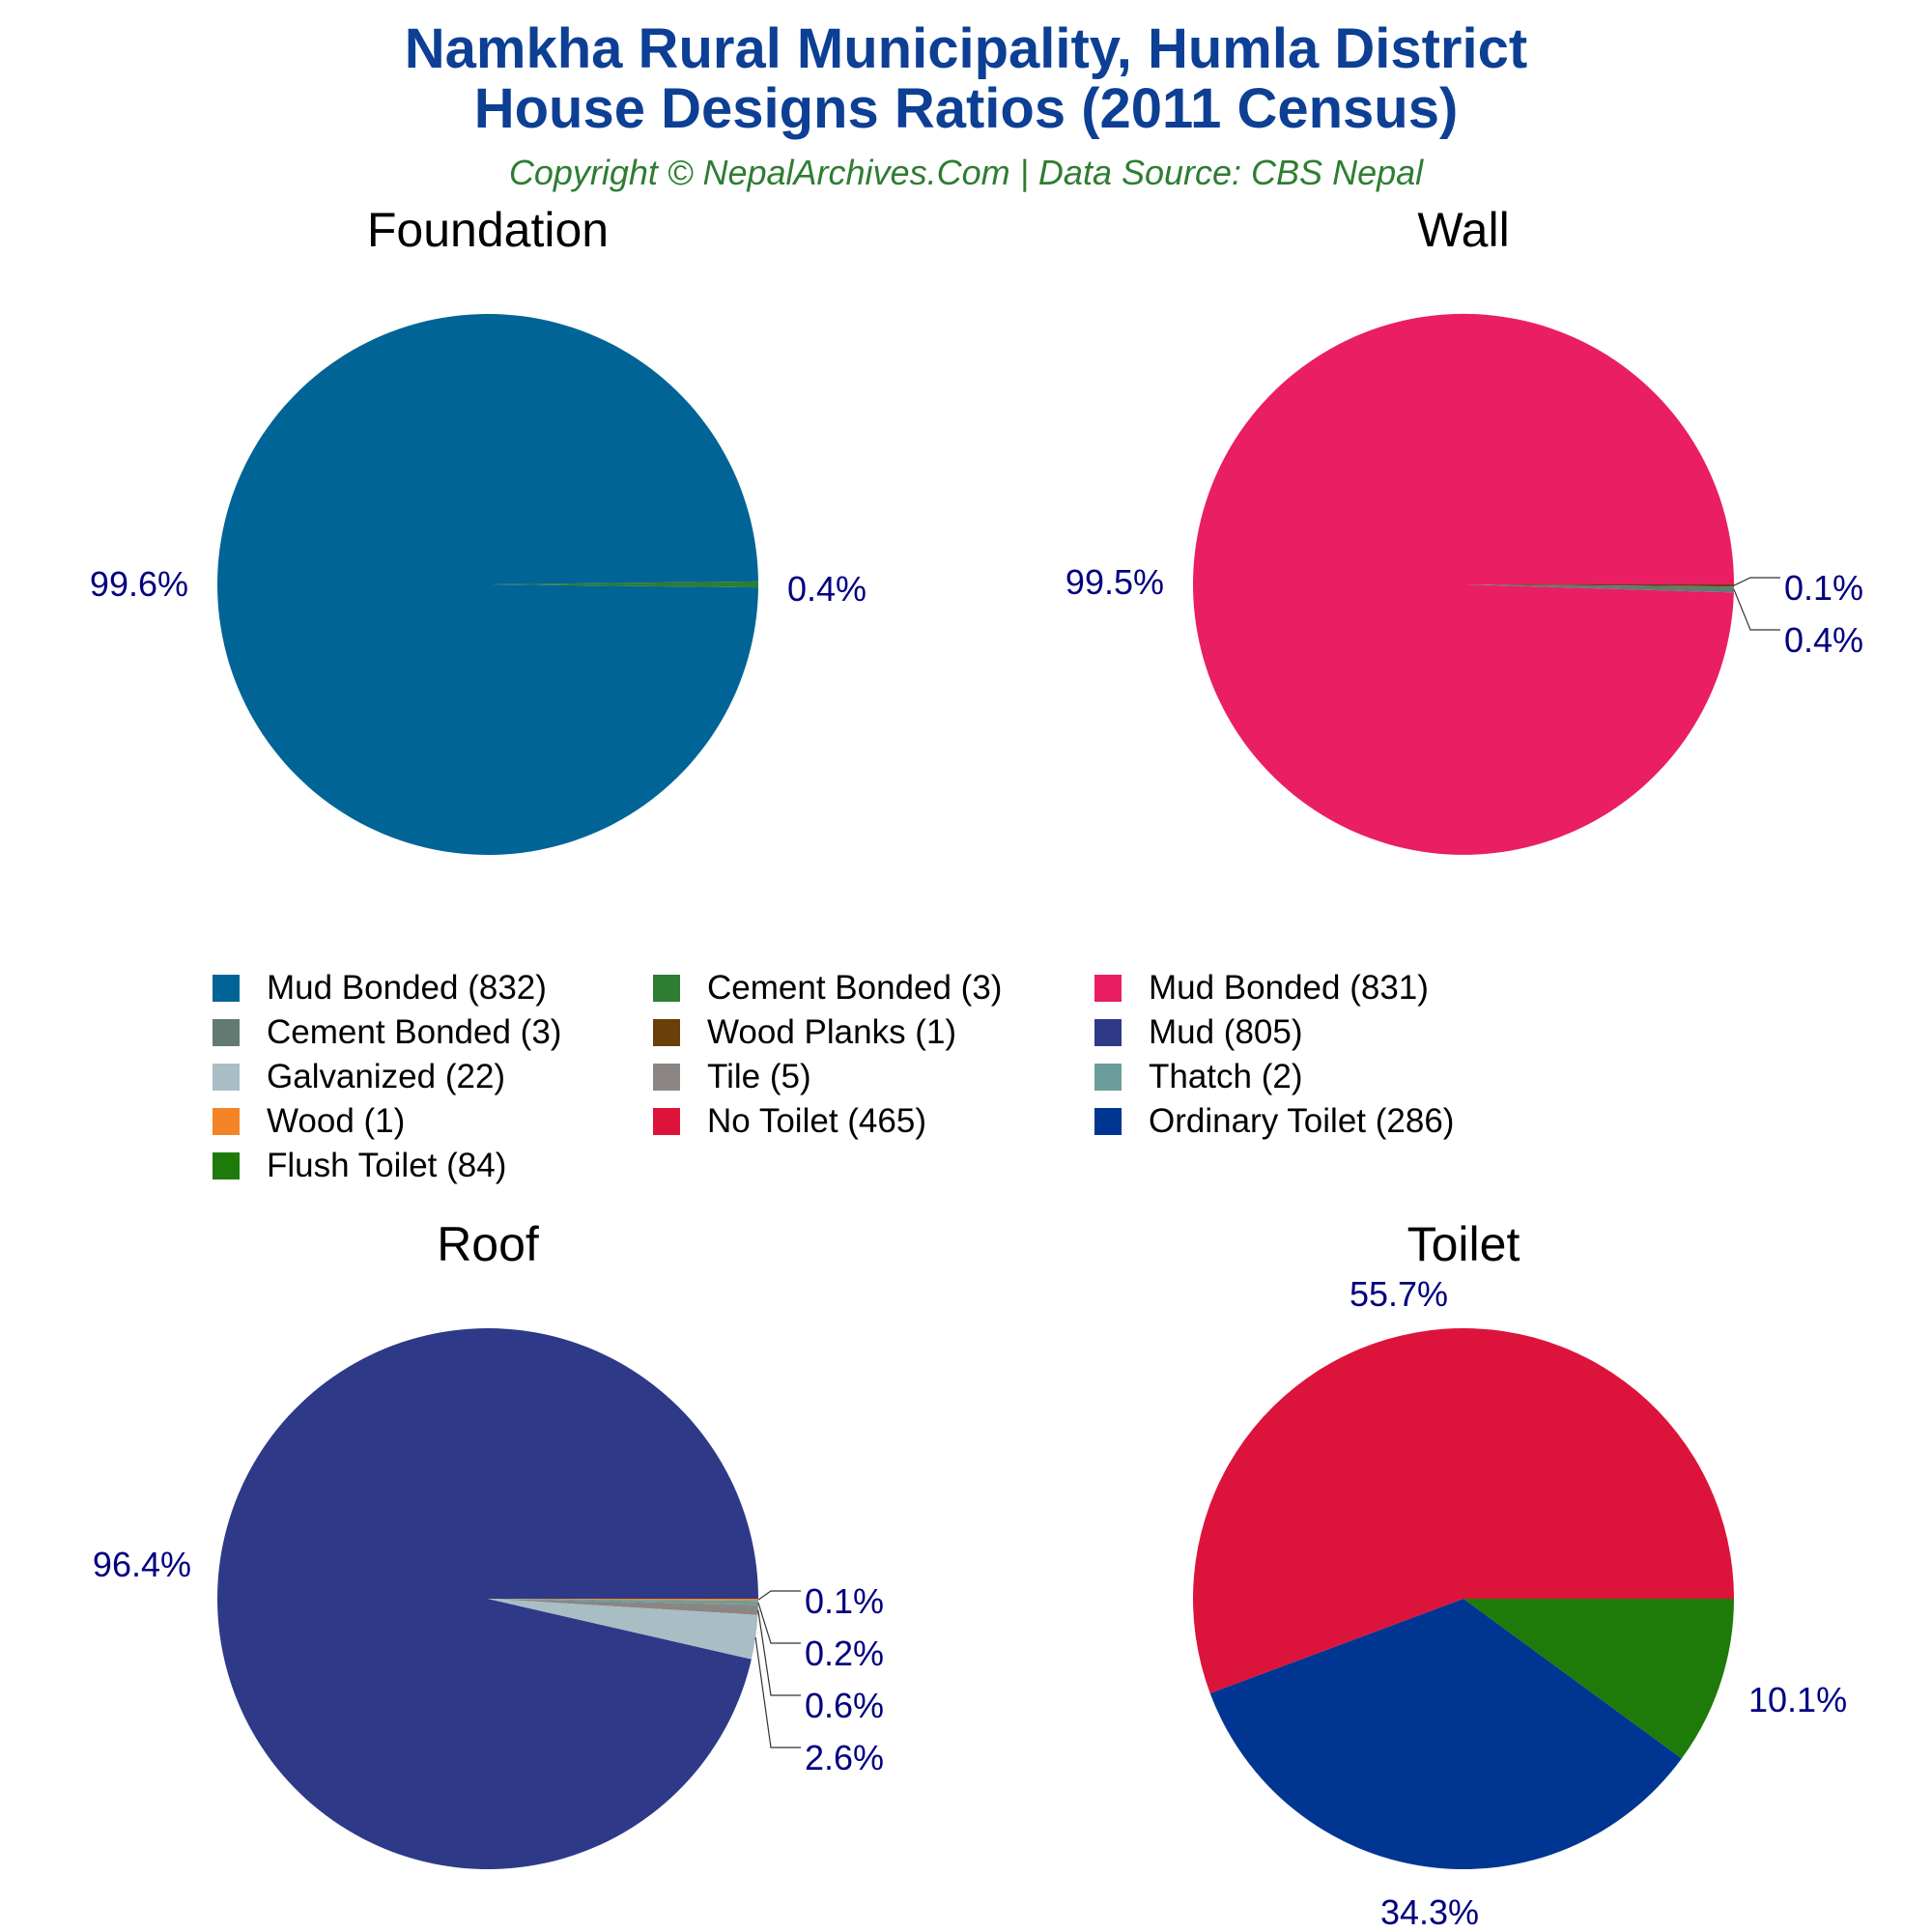 The width and height of the screenshot is (1932, 1932). I want to click on leader-line-roof-thatch, so click(779, 1623).